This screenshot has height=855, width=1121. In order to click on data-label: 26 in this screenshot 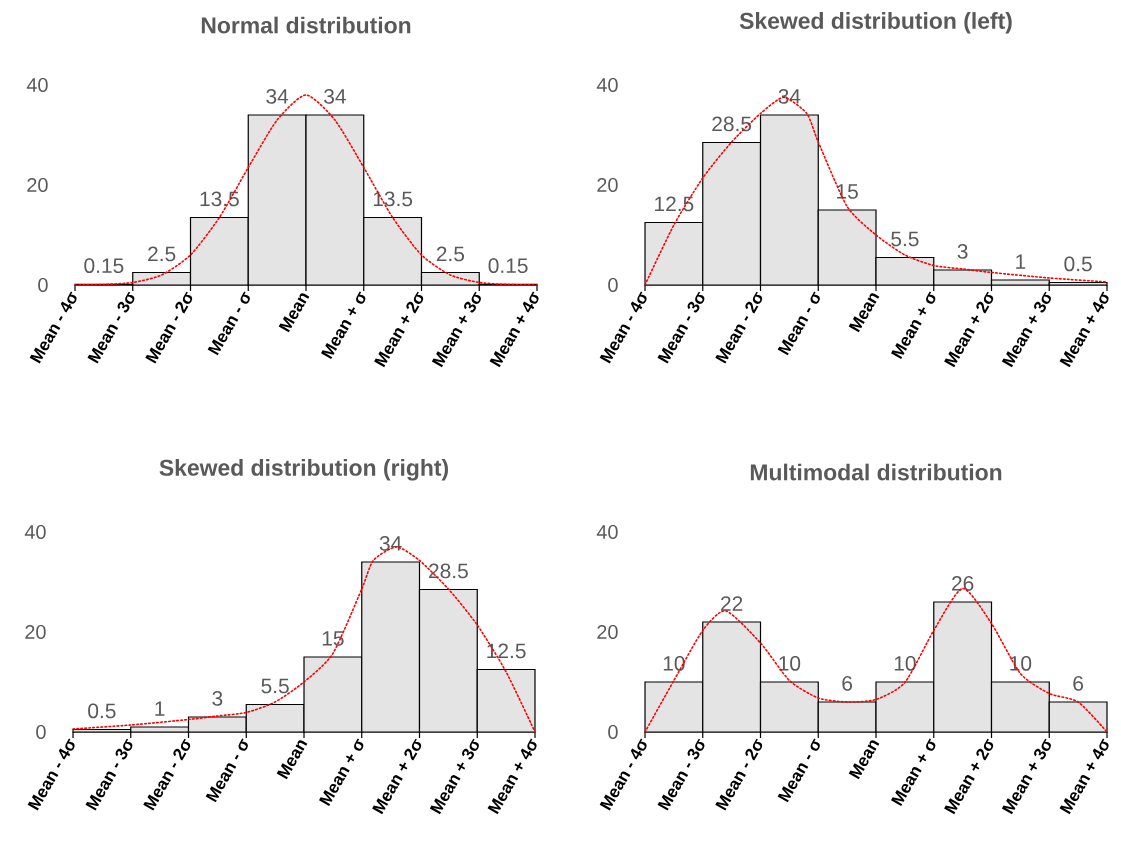, I will do `click(963, 583)`.